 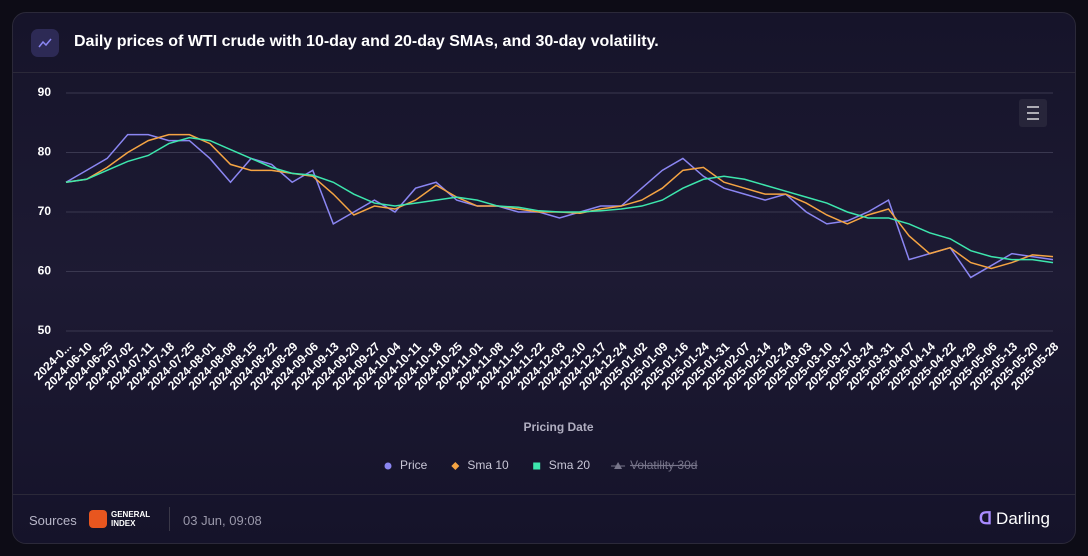 What do you see at coordinates (131, 514) in the screenshot?
I see `source-name-top: GENERAL` at bounding box center [131, 514].